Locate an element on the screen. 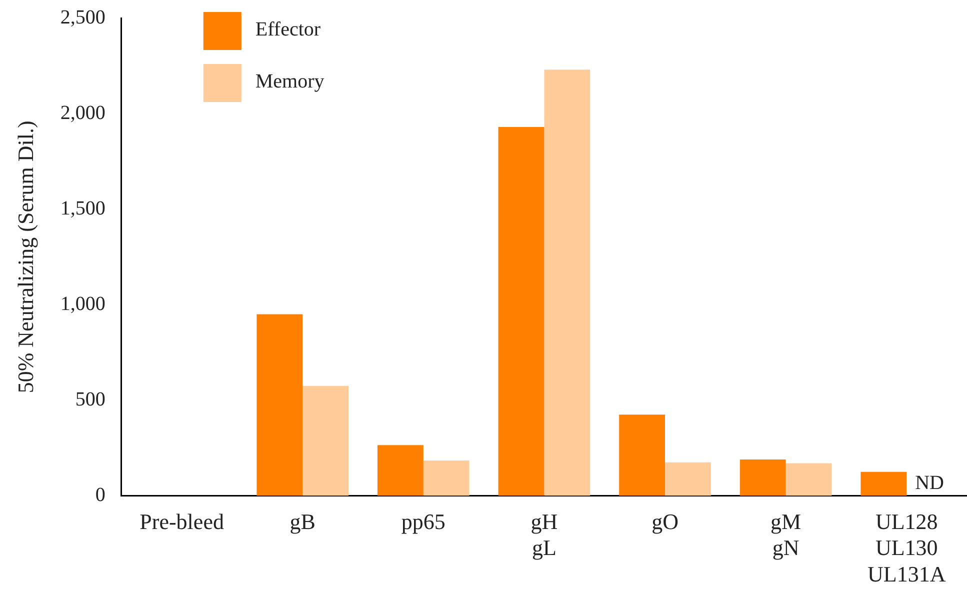  x-tick-label: gM gN is located at coordinates (786, 534).